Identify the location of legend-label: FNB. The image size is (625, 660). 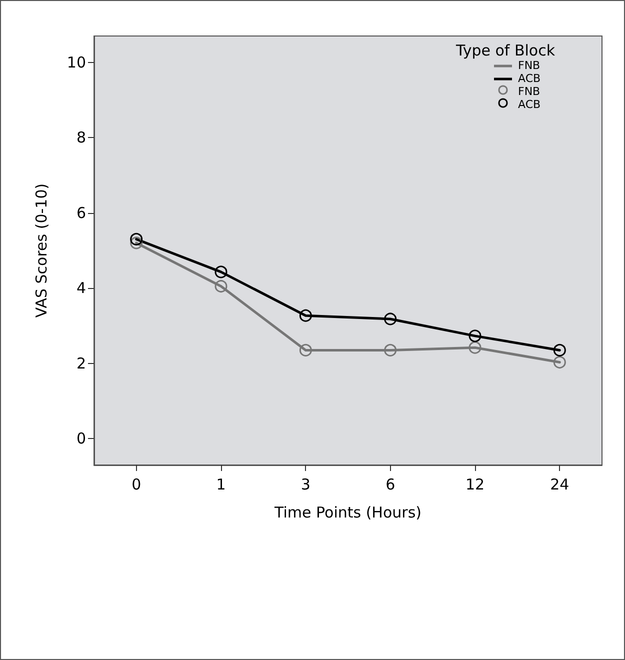
(529, 91).